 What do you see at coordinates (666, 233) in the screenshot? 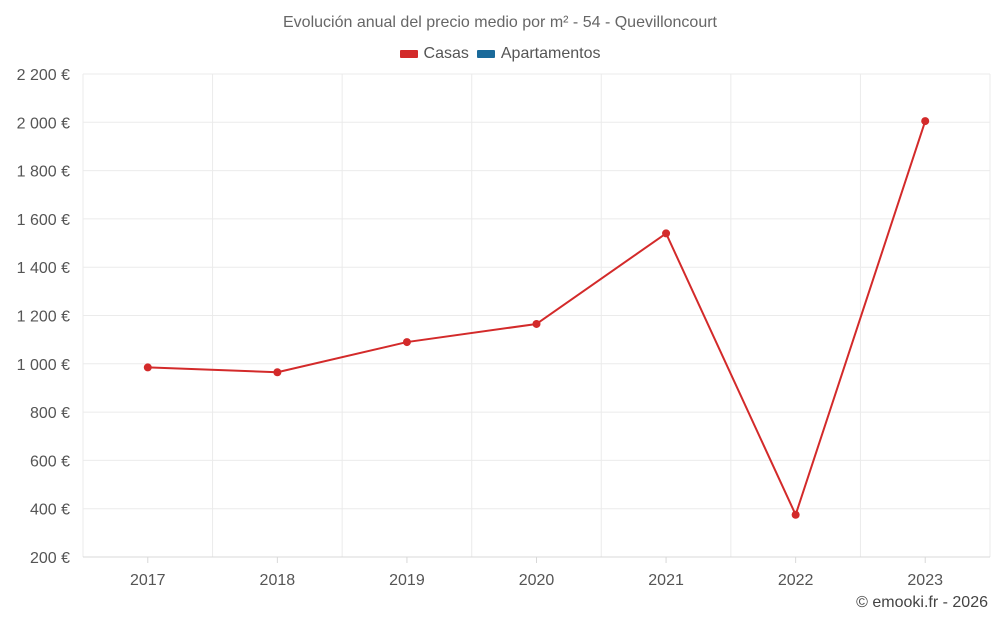
I see `data-point-2021` at bounding box center [666, 233].